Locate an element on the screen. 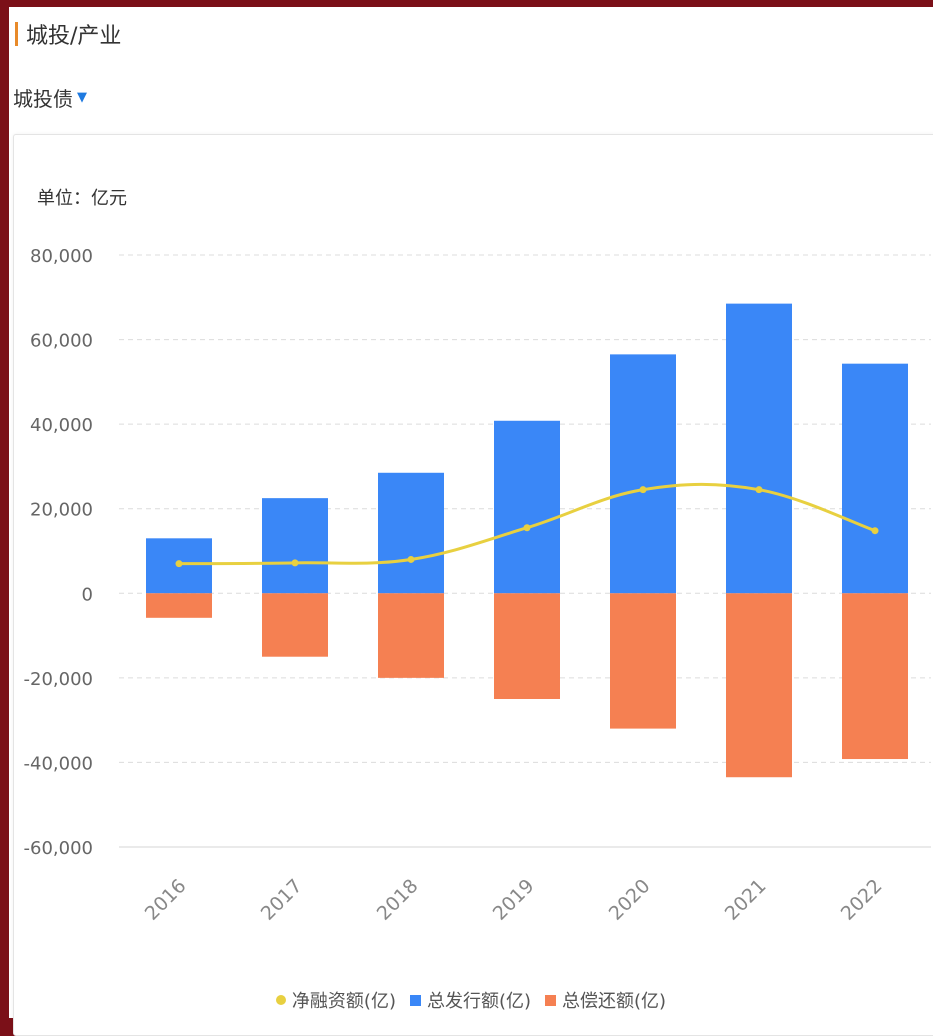 The image size is (933, 1036). y-tick-label: -40,000 is located at coordinates (58, 763).